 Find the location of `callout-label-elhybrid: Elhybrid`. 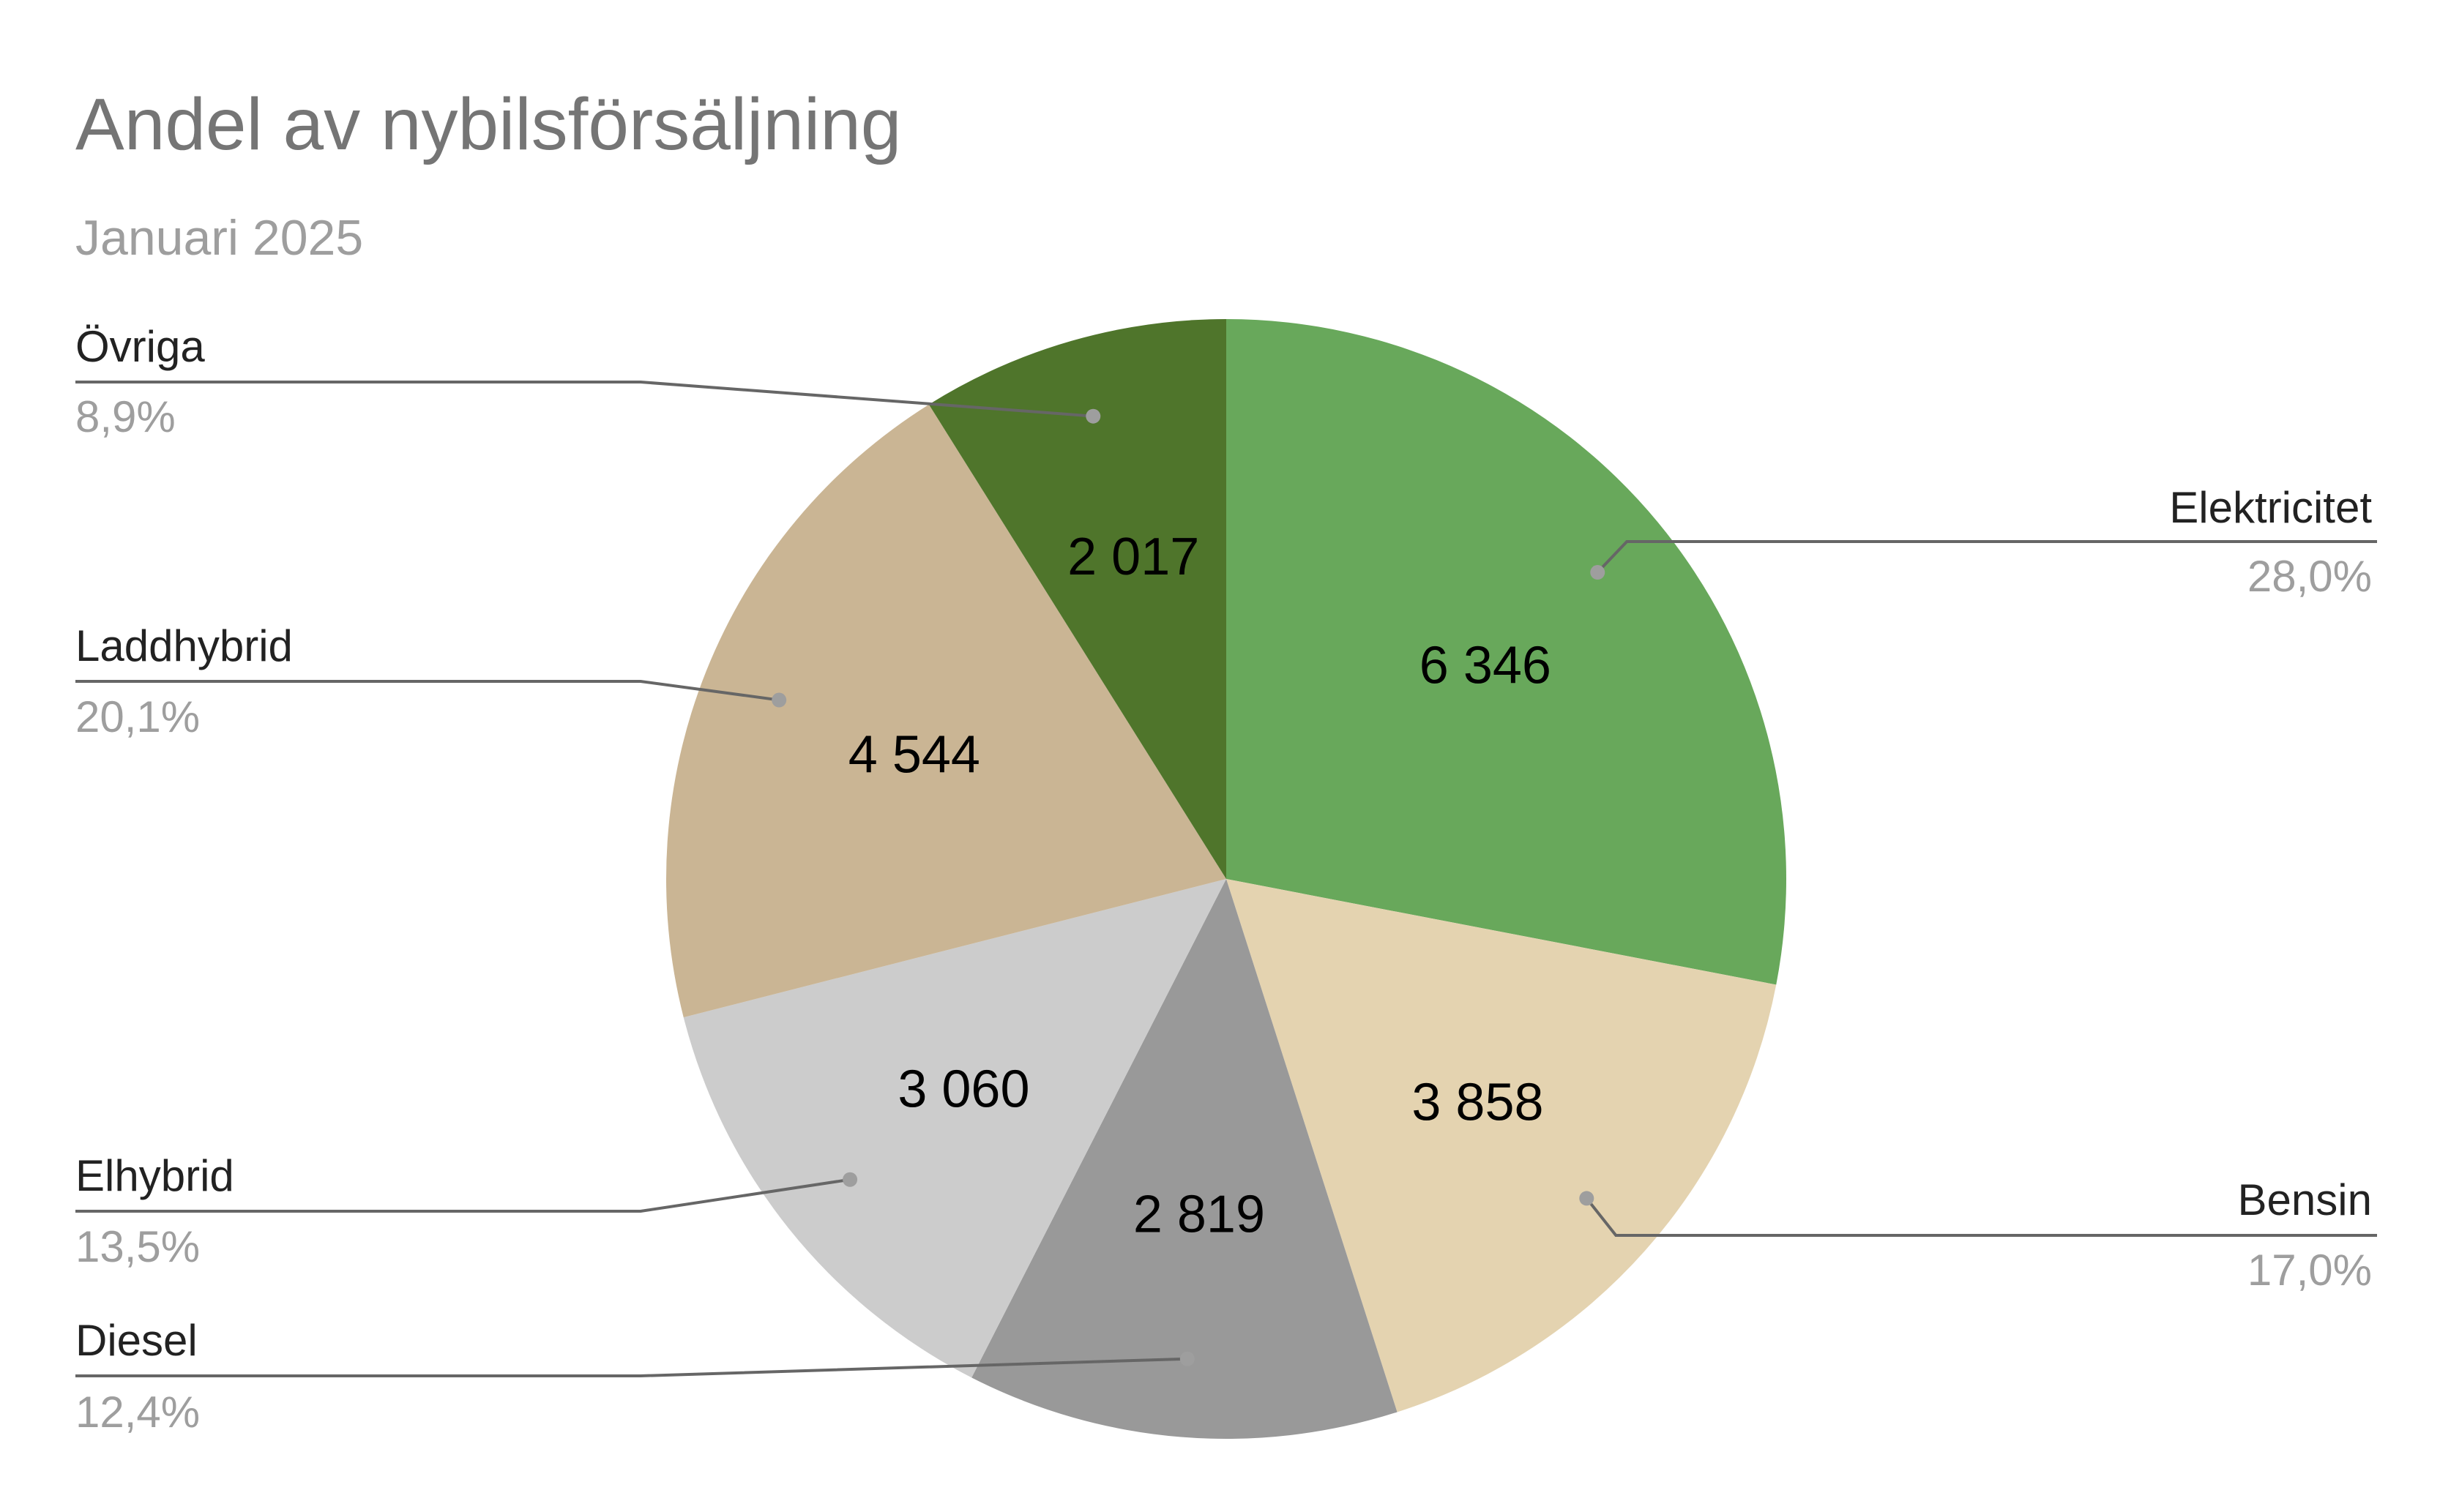

callout-label-elhybrid: Elhybrid is located at coordinates (154, 1175).